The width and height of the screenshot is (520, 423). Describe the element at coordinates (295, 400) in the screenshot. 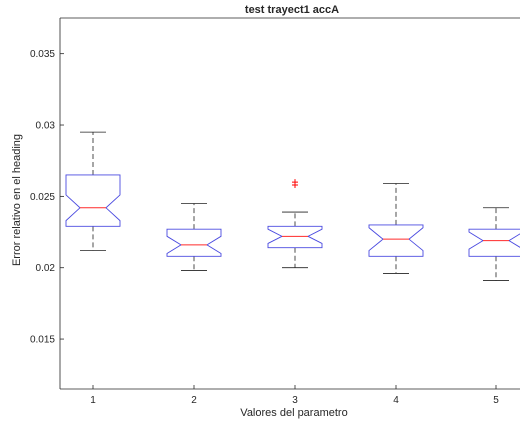

I see `x-tick-label: 3` at that location.